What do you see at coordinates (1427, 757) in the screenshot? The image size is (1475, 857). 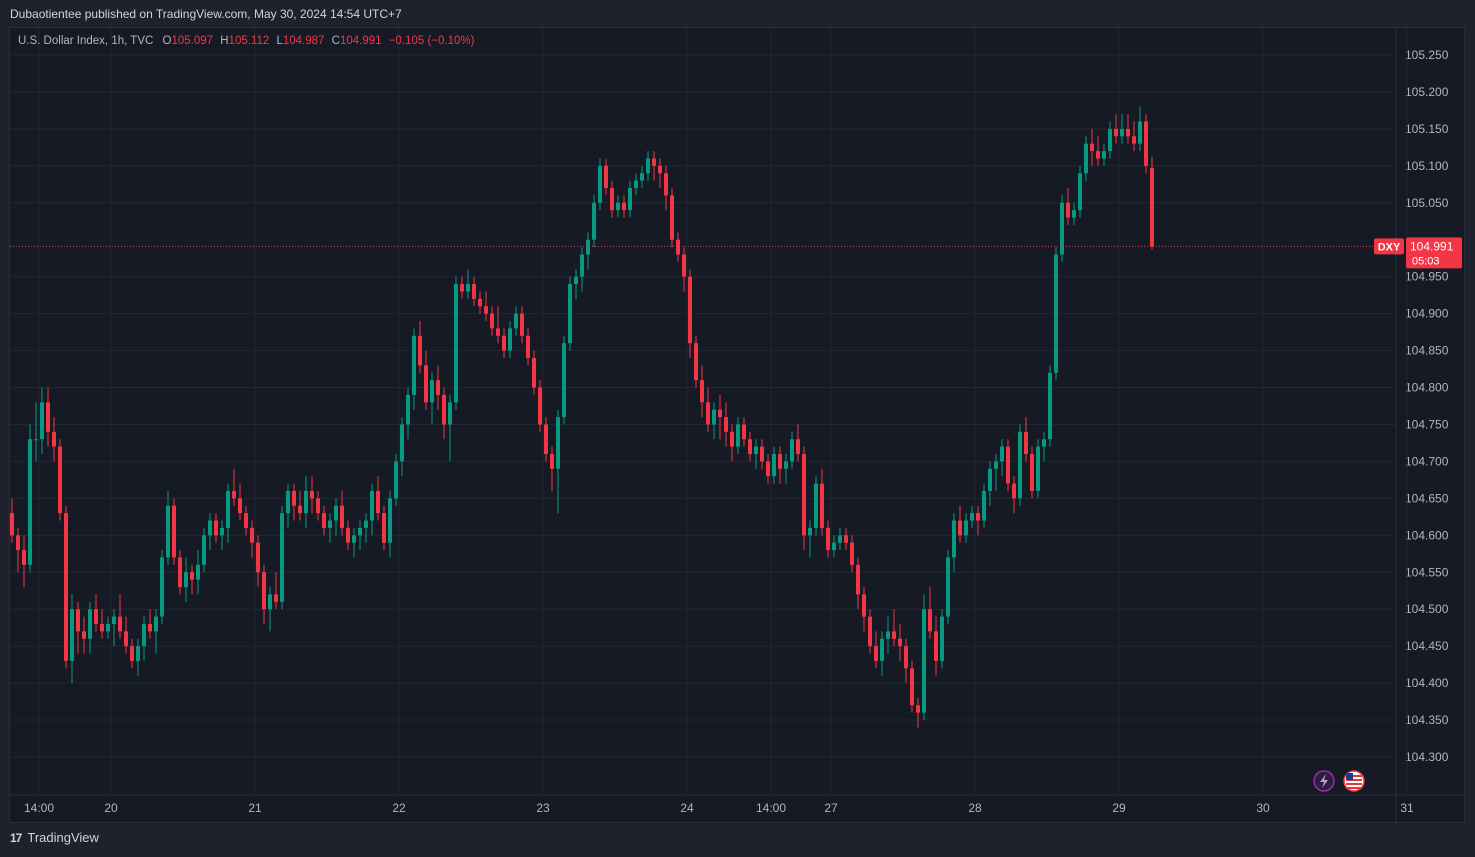 I see `y-tick-label: 104.300` at bounding box center [1427, 757].